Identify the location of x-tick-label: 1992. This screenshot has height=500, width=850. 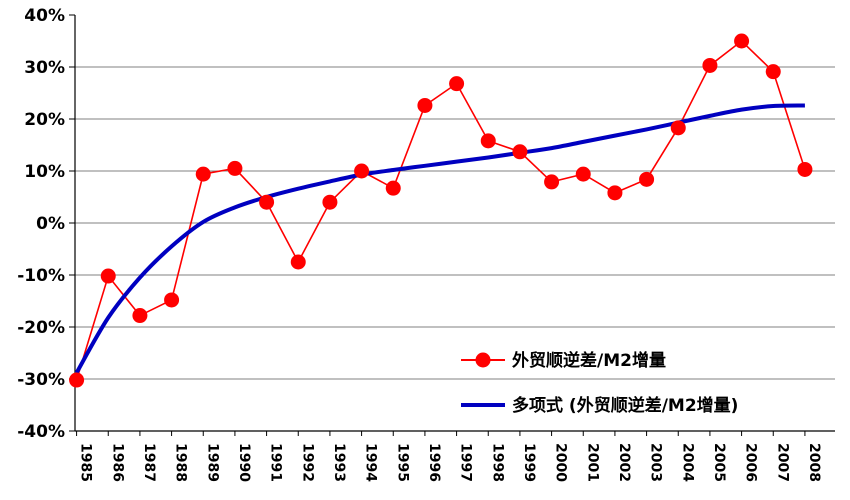
(307, 462).